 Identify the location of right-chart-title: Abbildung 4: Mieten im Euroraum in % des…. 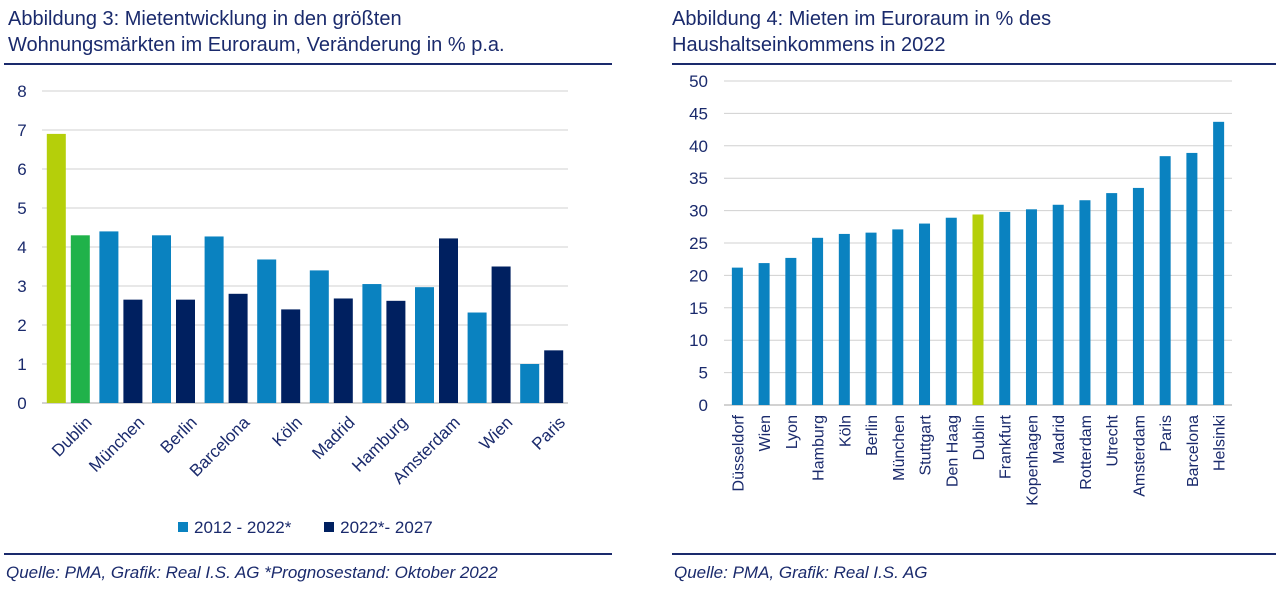
(861, 32).